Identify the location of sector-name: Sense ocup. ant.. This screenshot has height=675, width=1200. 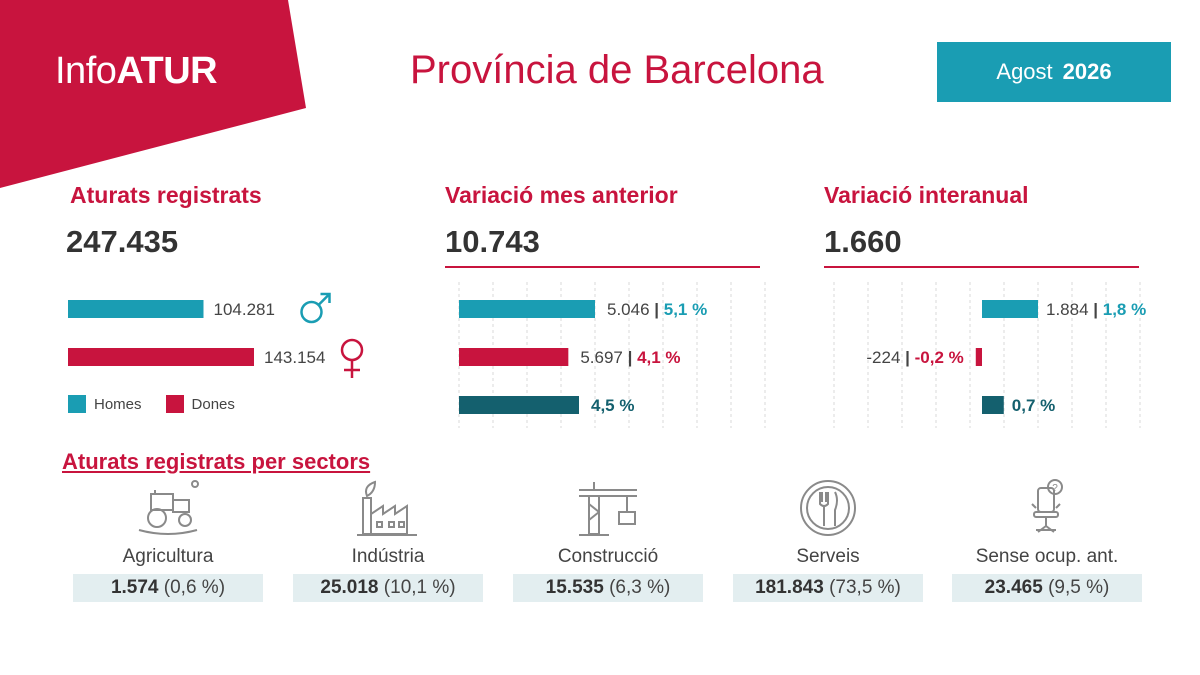
(1047, 556).